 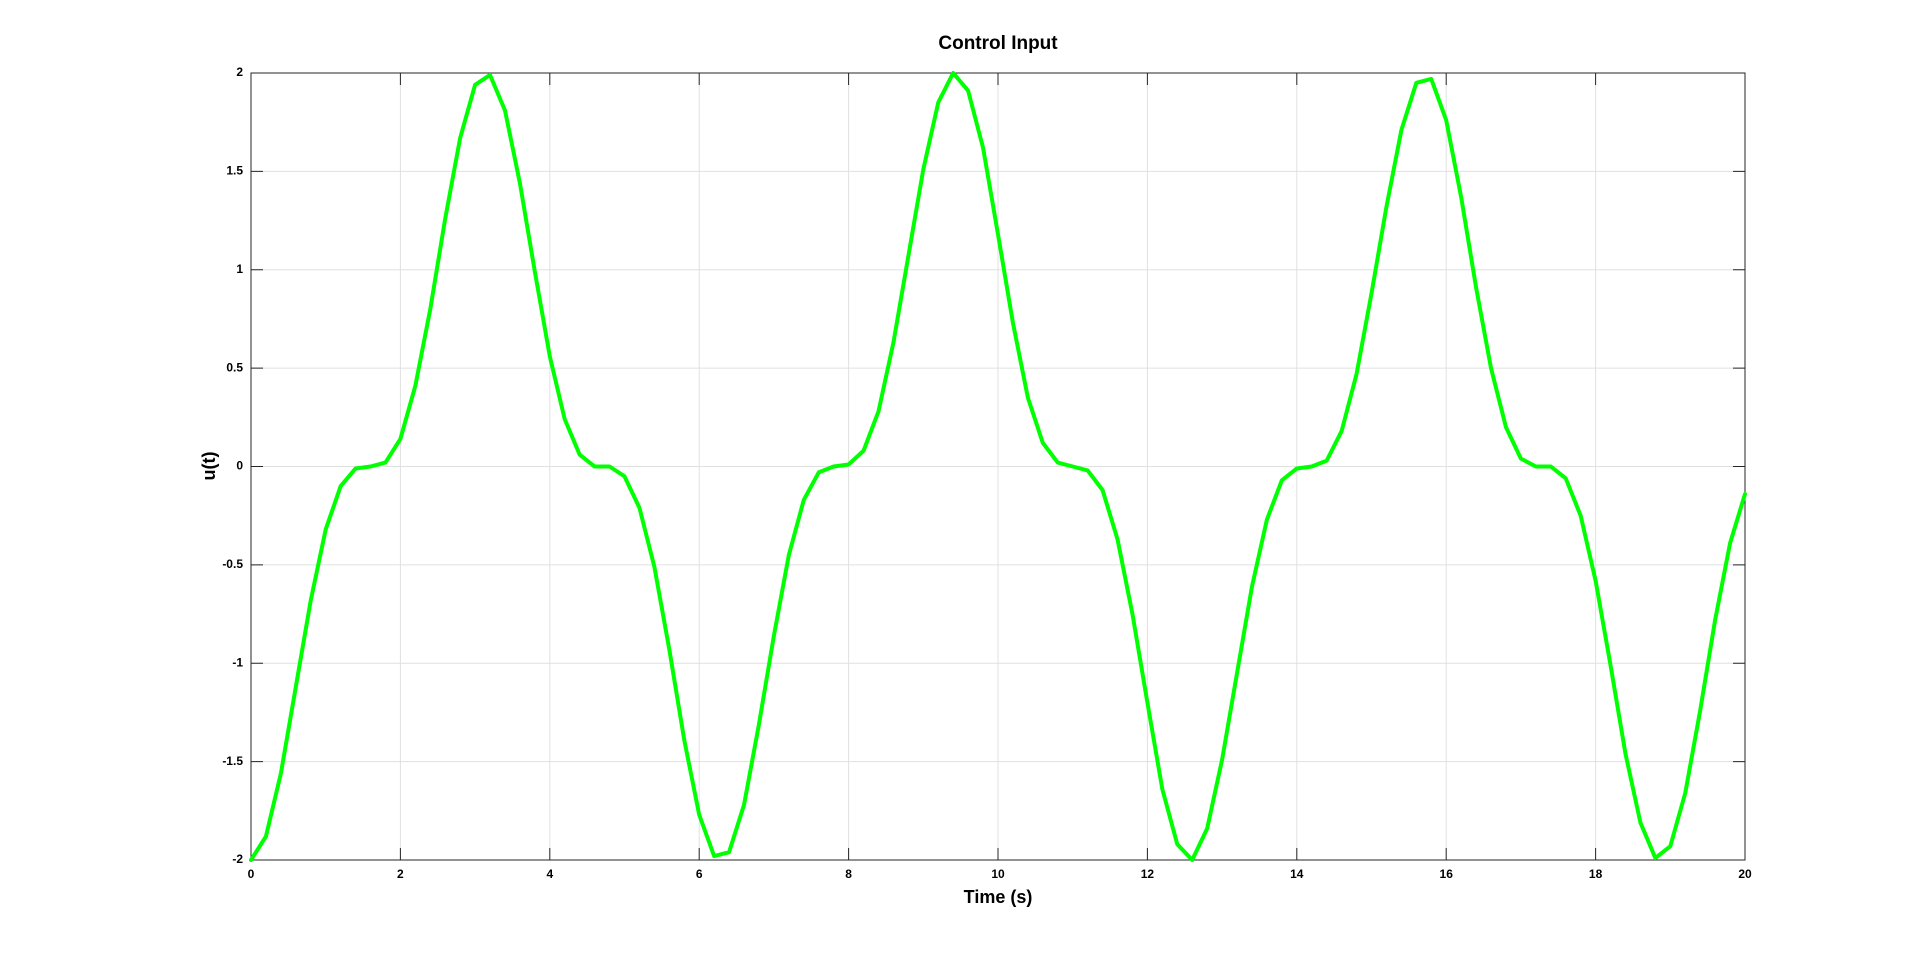 I want to click on x-tick-label: 10, so click(x=998, y=874).